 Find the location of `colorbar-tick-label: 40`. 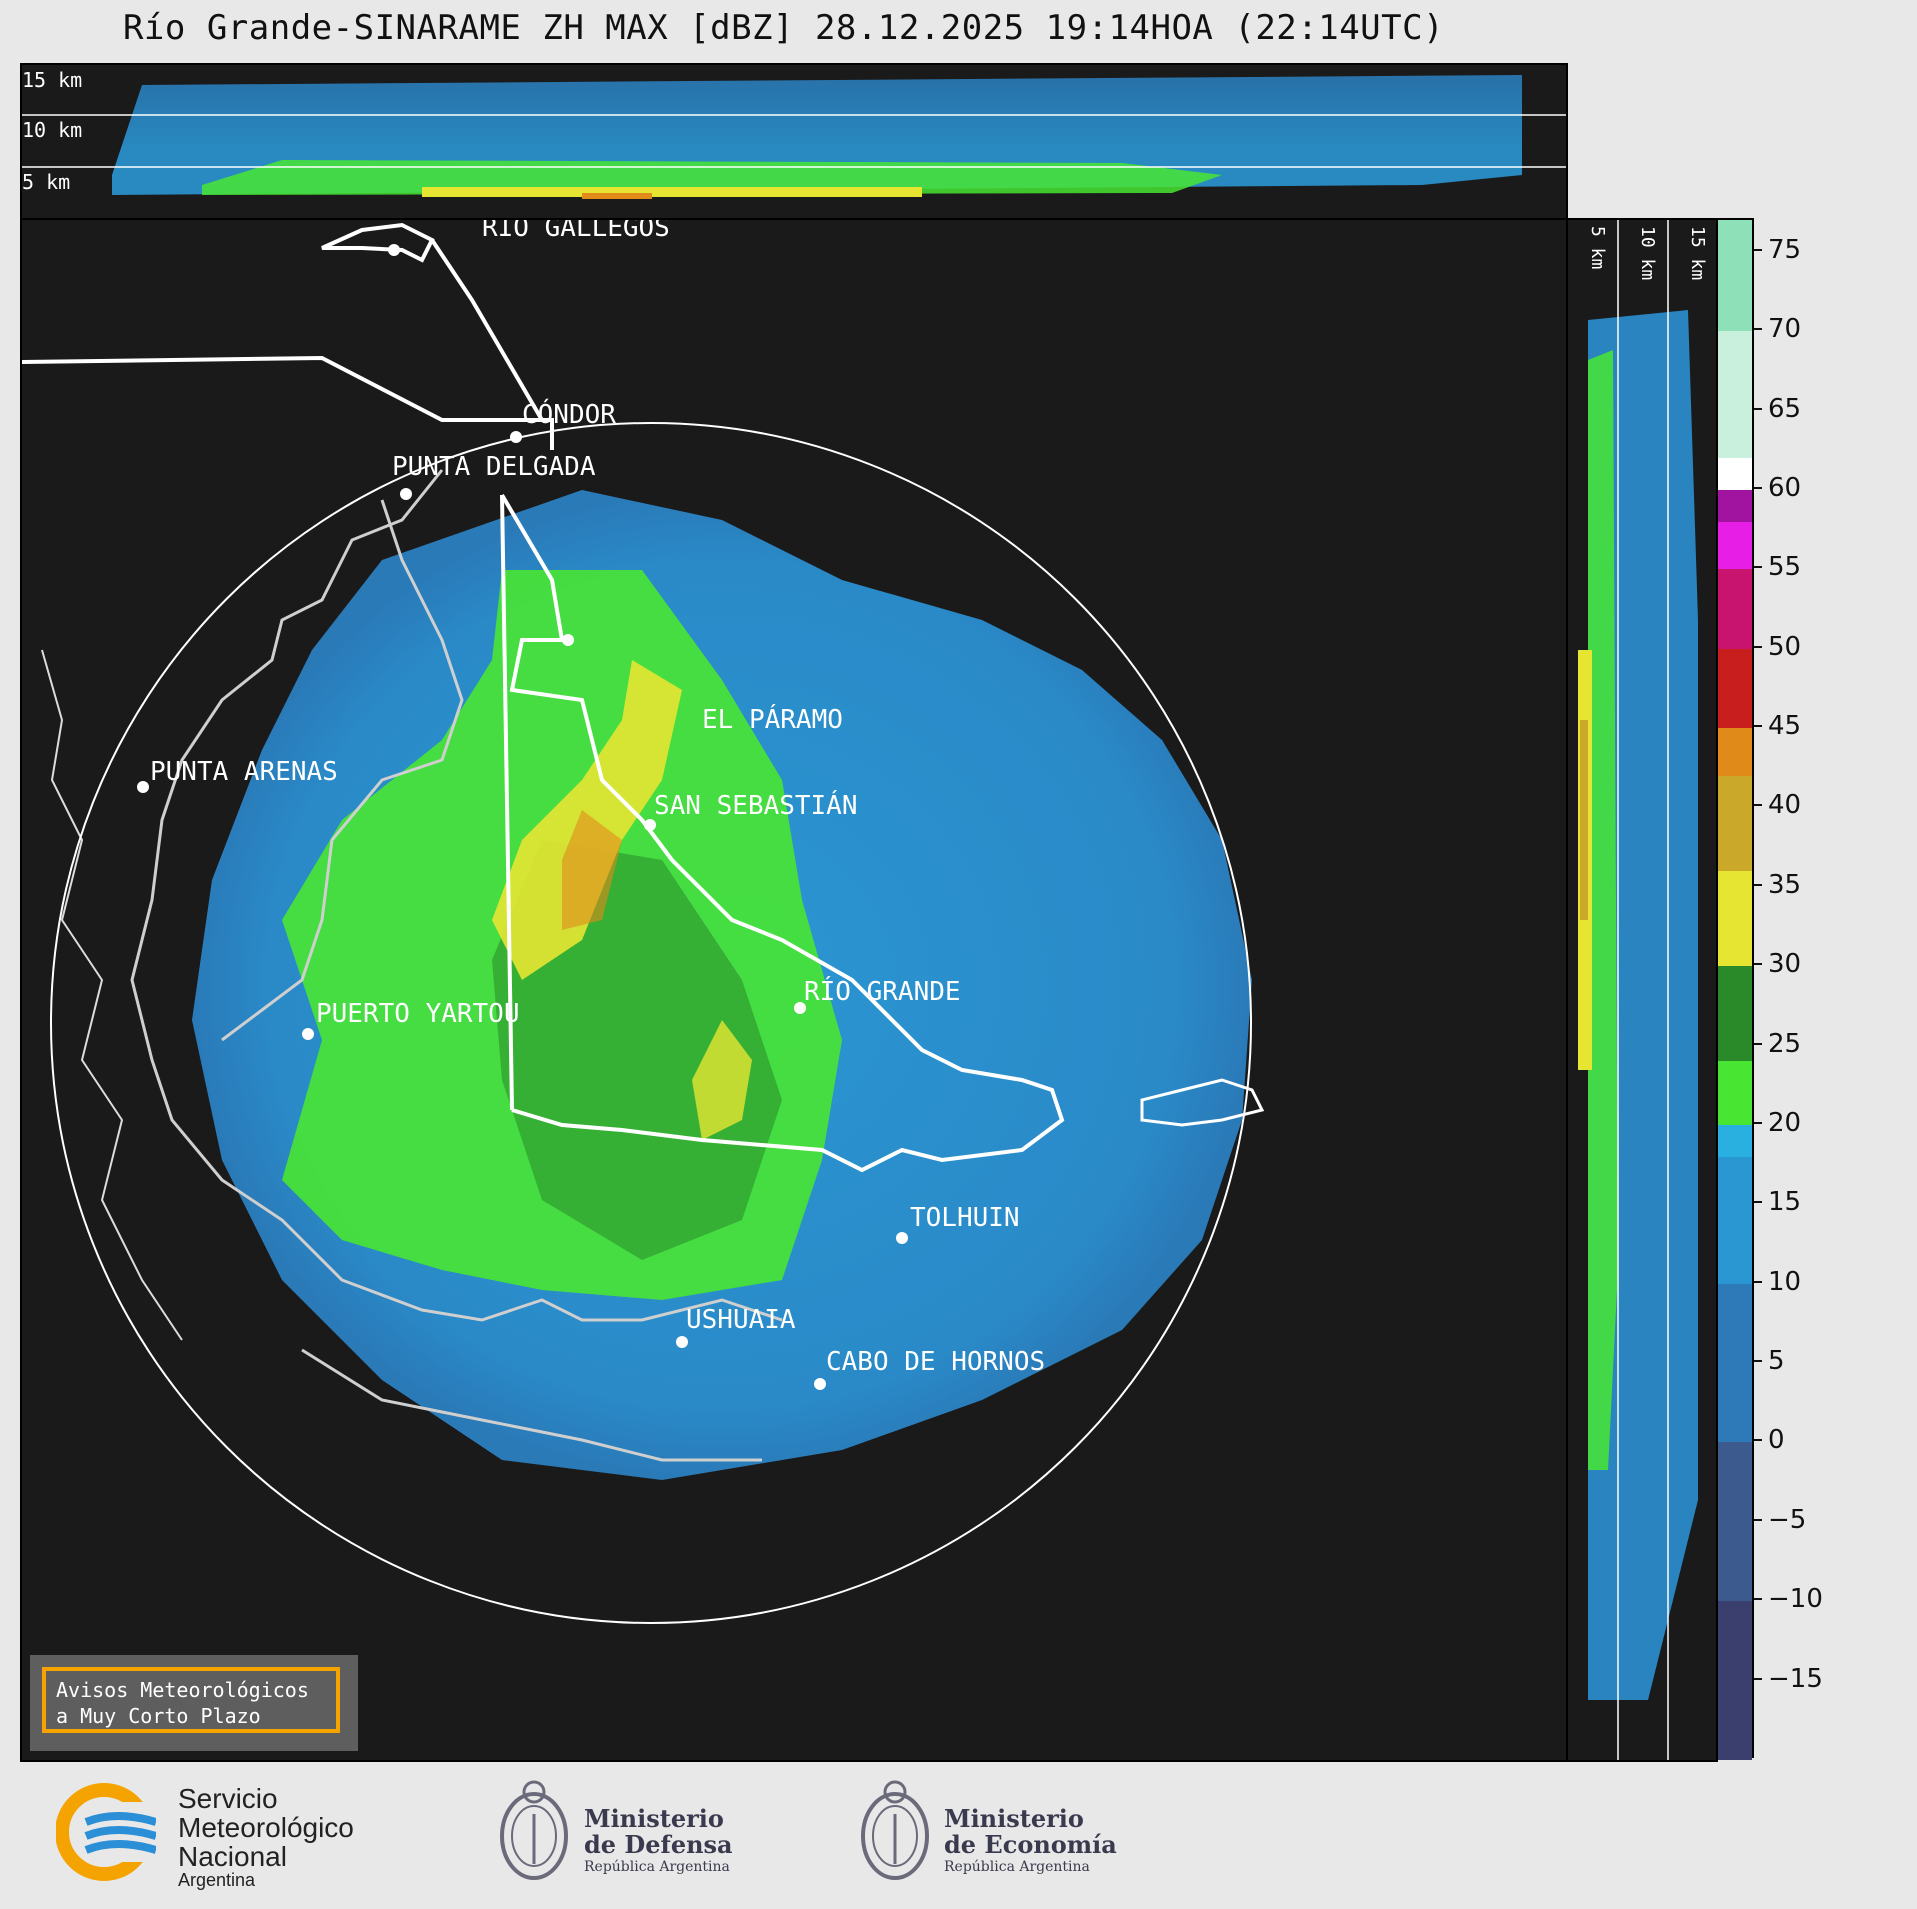

colorbar-tick-label: 40 is located at coordinates (1785, 805).